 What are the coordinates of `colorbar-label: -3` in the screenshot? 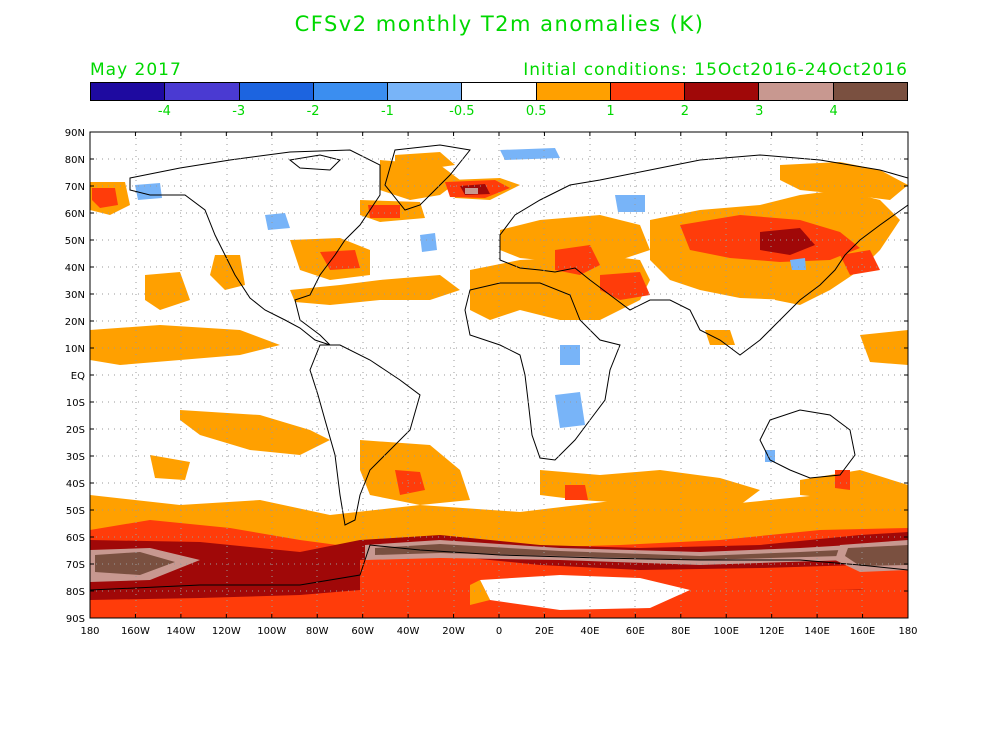 It's located at (239, 111).